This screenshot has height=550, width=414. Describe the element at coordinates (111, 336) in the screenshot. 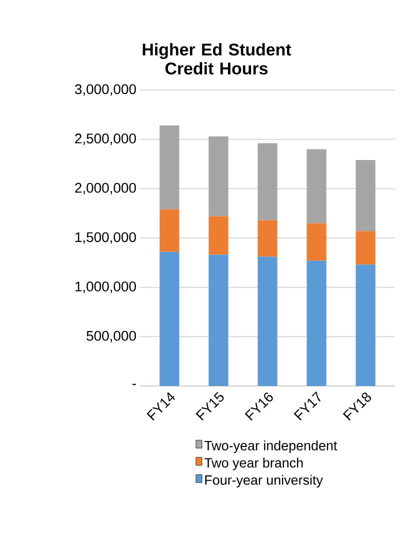

I see `y-tick-label: 500,000` at that location.